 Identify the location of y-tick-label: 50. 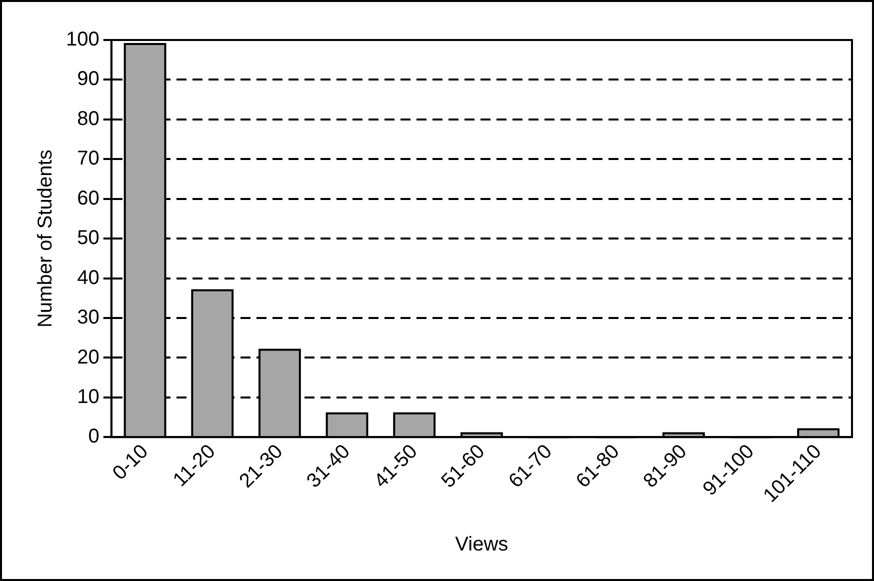
(88, 238).